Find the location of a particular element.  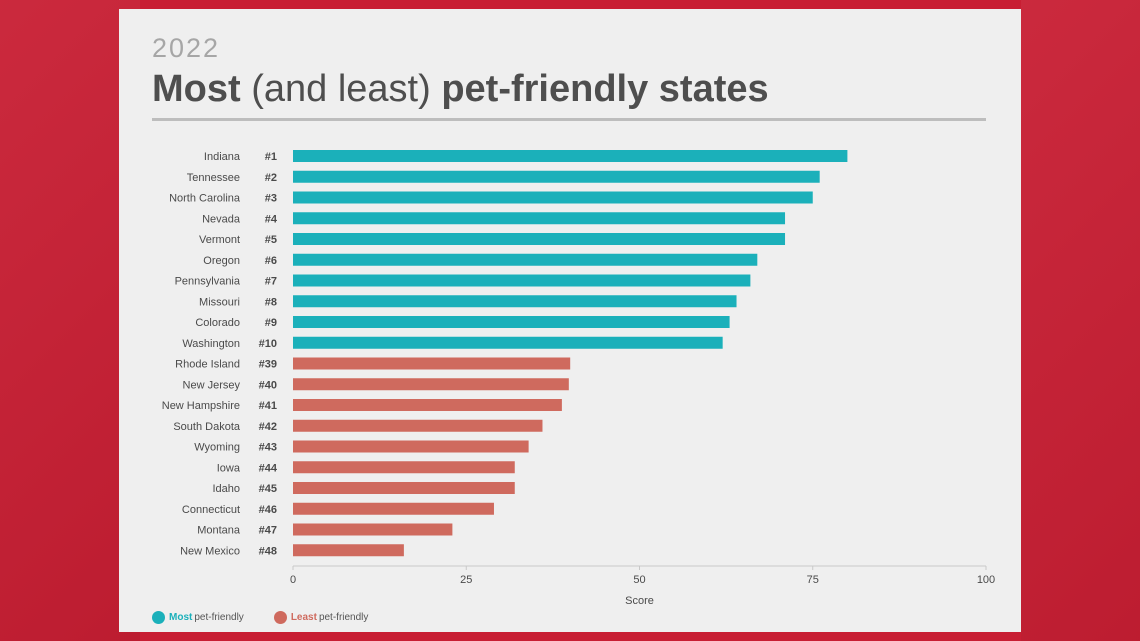

rank-label: #47 is located at coordinates (268, 531).